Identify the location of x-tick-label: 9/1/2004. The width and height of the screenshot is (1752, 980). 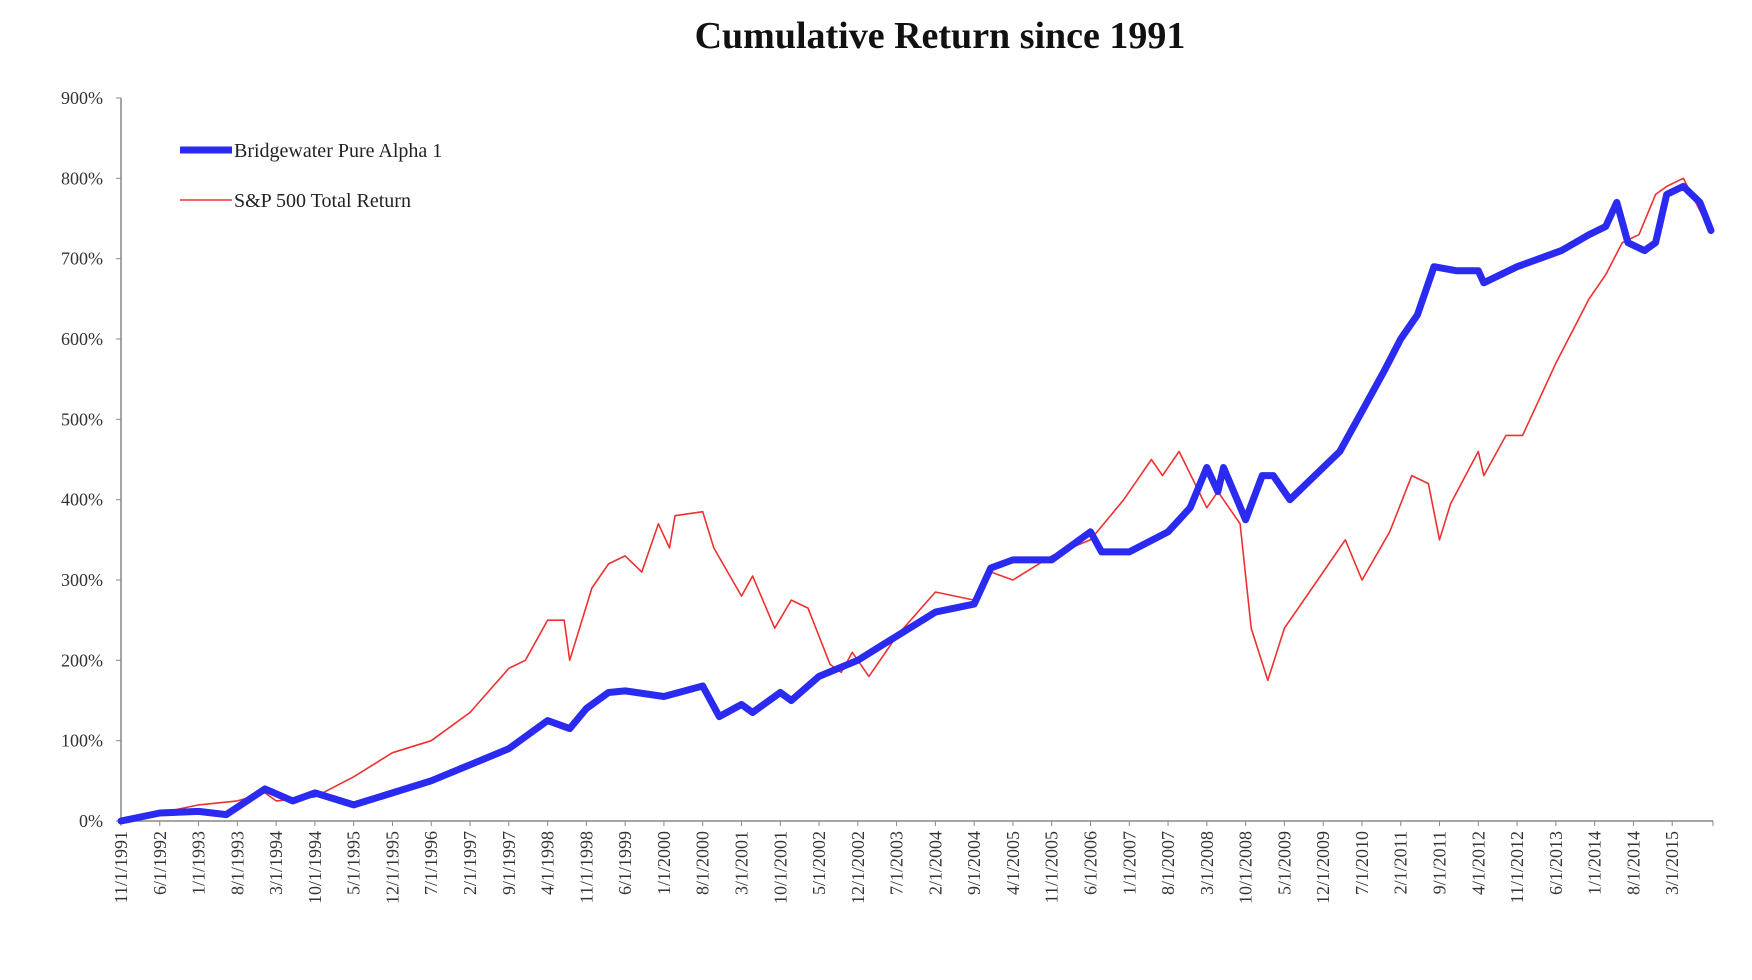
(974, 863).